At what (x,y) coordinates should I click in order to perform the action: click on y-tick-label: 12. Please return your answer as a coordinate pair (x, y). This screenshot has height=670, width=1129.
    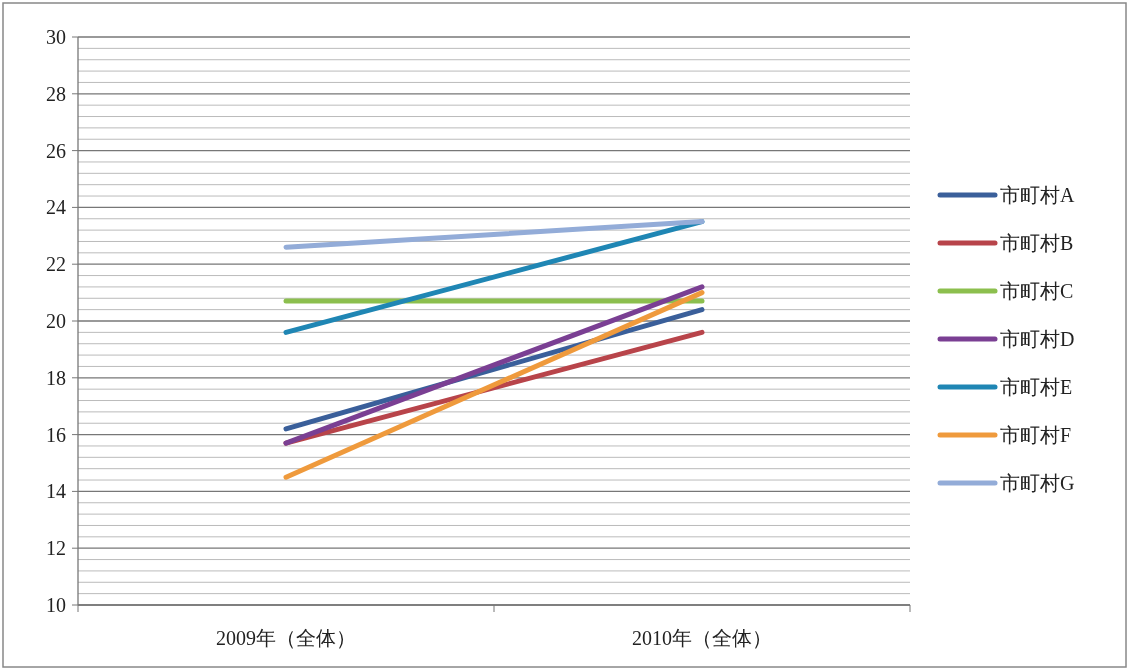
    Looking at the image, I should click on (56, 548).